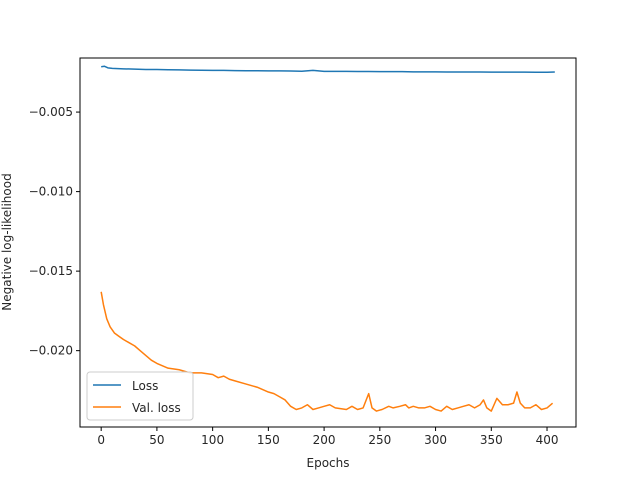 This screenshot has width=640, height=480. I want to click on x-tick-label: 250, so click(379, 440).